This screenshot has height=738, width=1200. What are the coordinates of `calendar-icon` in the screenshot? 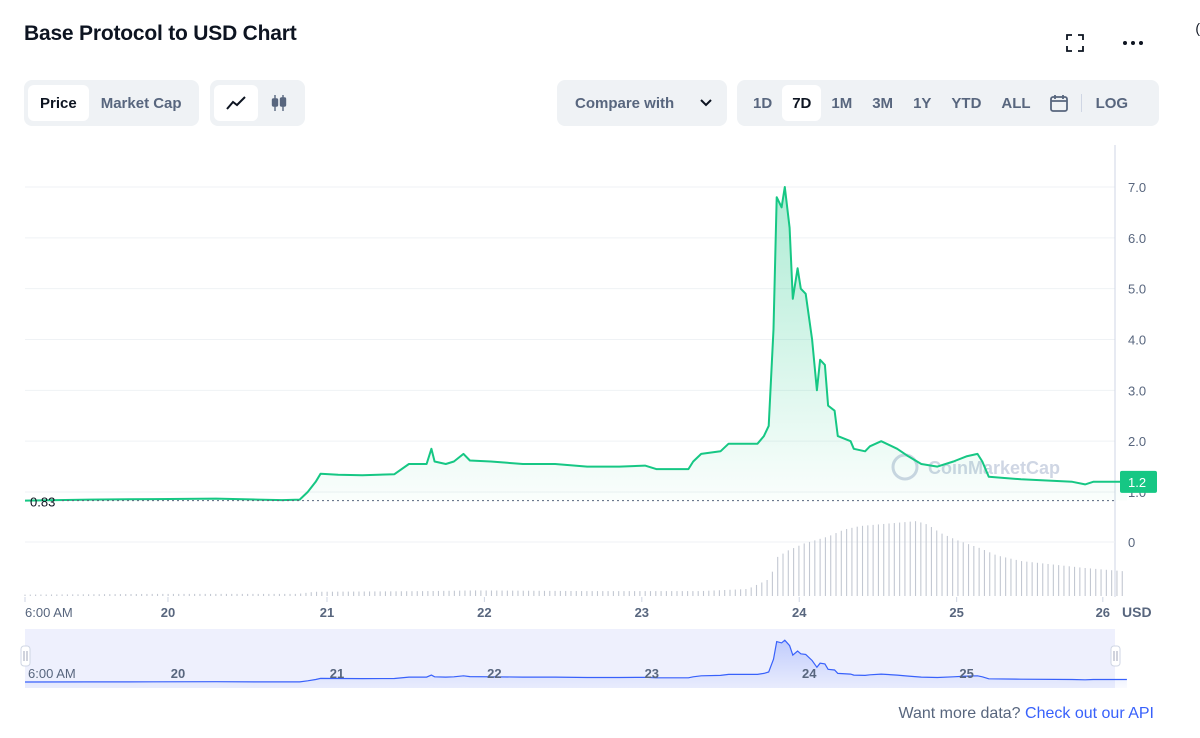 It's located at (1058, 103).